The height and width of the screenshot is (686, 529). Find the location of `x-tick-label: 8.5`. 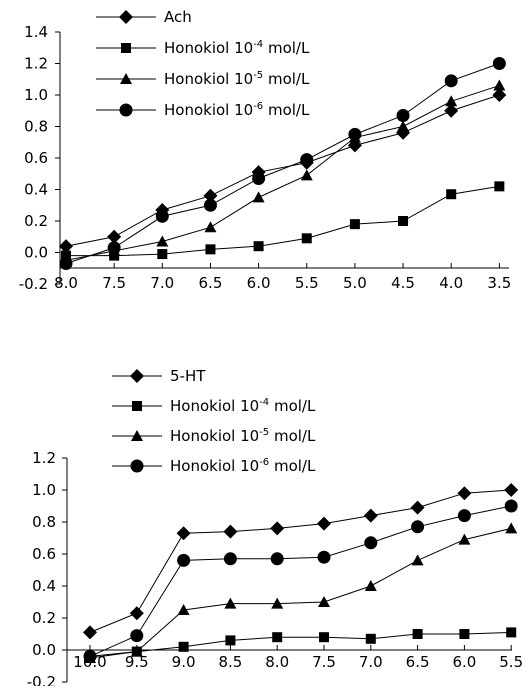

x-tick-label: 8.5 is located at coordinates (230, 662).